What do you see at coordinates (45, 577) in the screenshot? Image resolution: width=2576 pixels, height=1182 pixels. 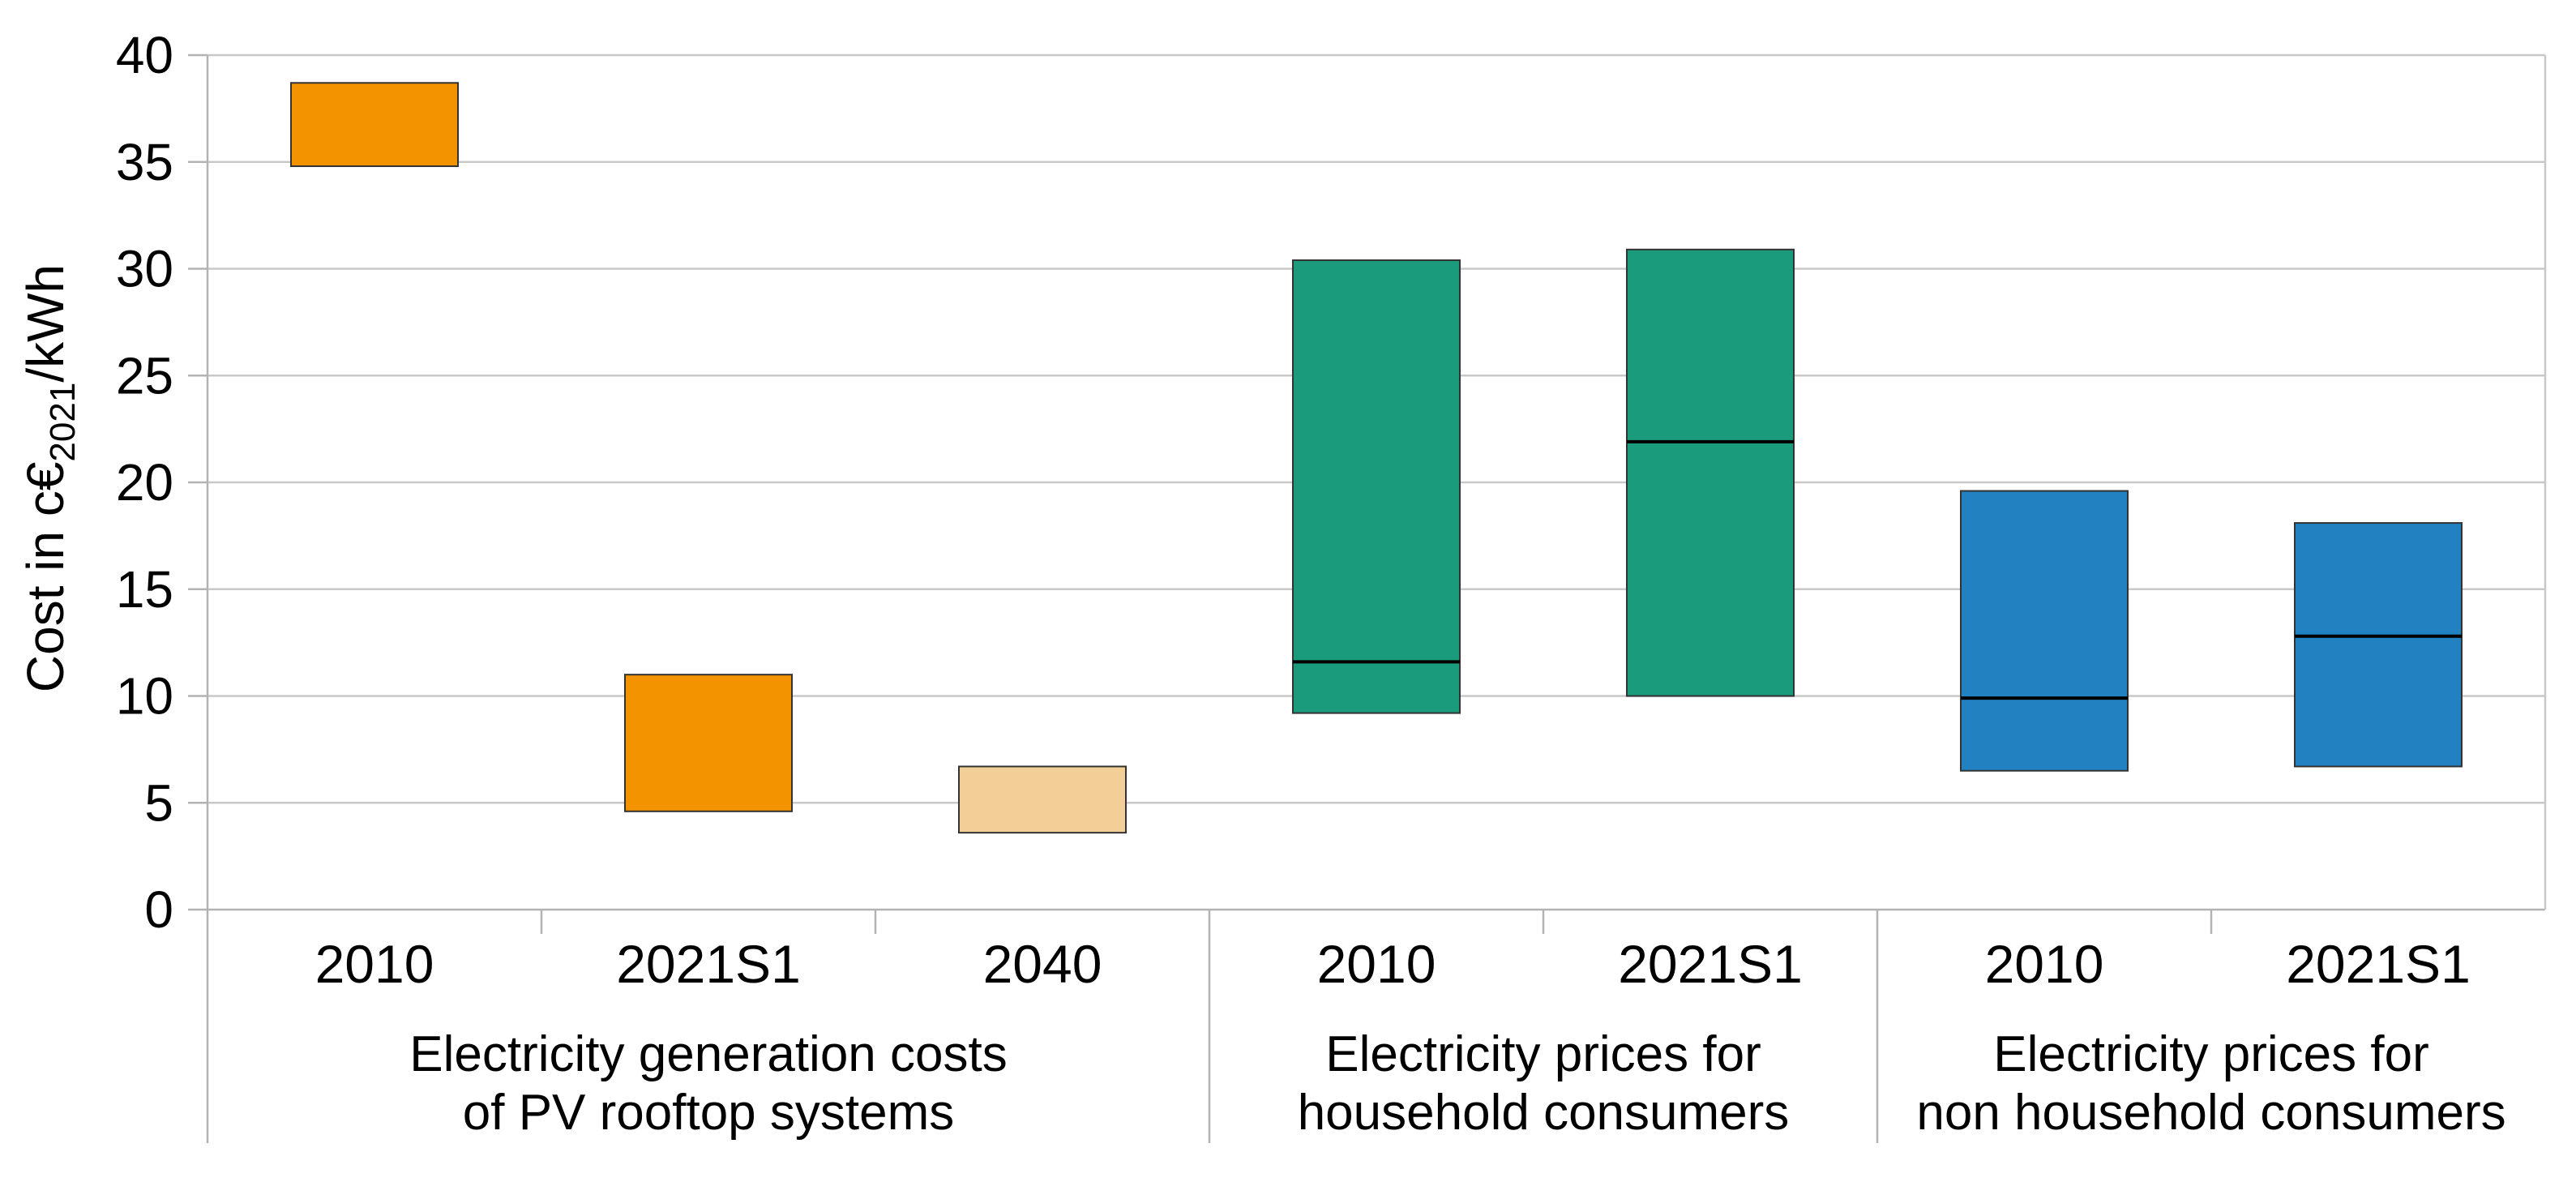 I see `y-axis-title-prefix: Cost in c€` at bounding box center [45, 577].